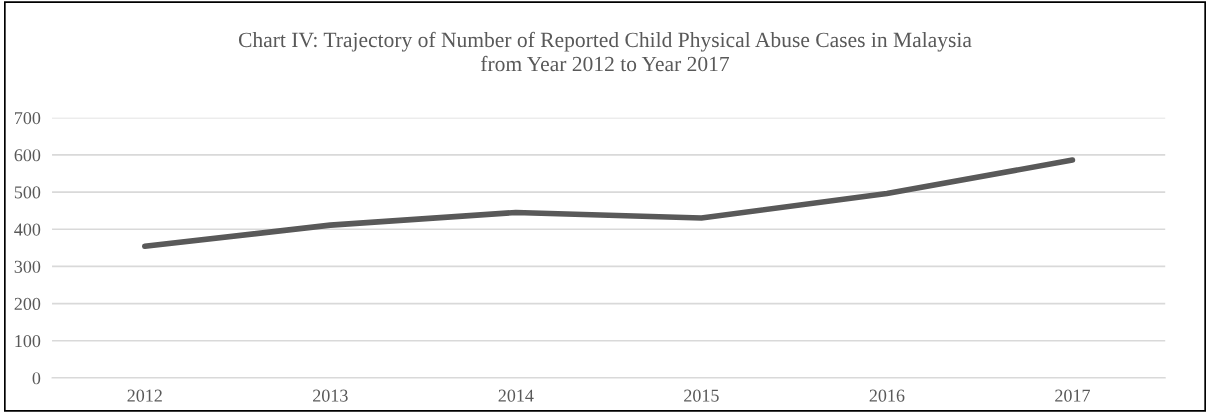 The height and width of the screenshot is (413, 1210). I want to click on y-tick-label: 0, so click(36, 378).